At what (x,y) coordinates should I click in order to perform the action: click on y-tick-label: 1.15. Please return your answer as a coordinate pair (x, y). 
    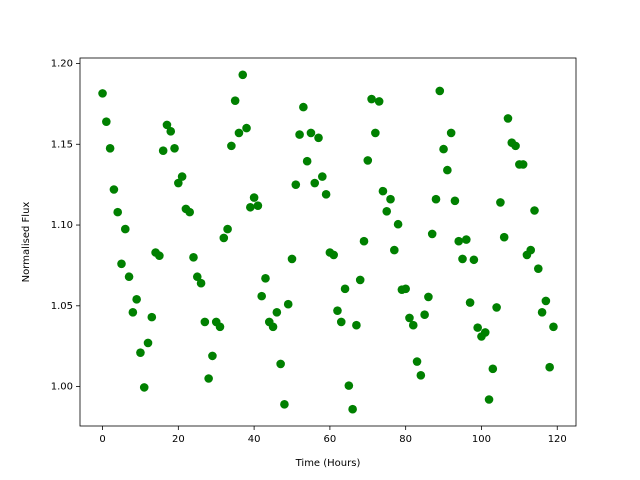
    Looking at the image, I should click on (62, 144).